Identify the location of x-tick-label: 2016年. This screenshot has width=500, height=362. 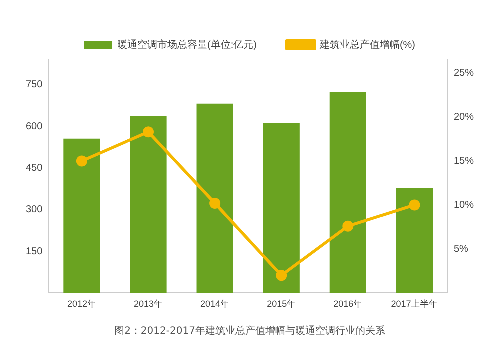
(348, 304).